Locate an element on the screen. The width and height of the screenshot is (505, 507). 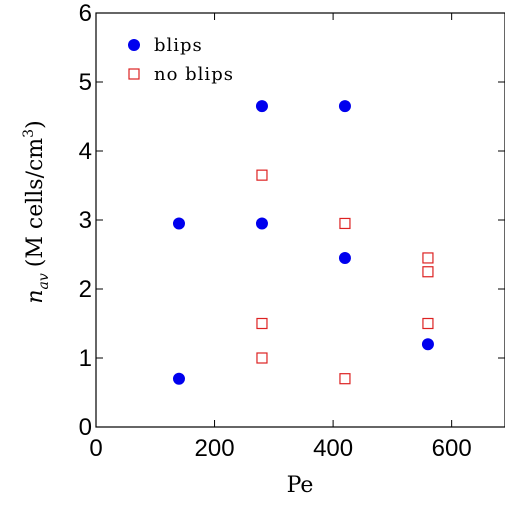
y-axis-unit-open: (M cells/cm is located at coordinates (35, 203).